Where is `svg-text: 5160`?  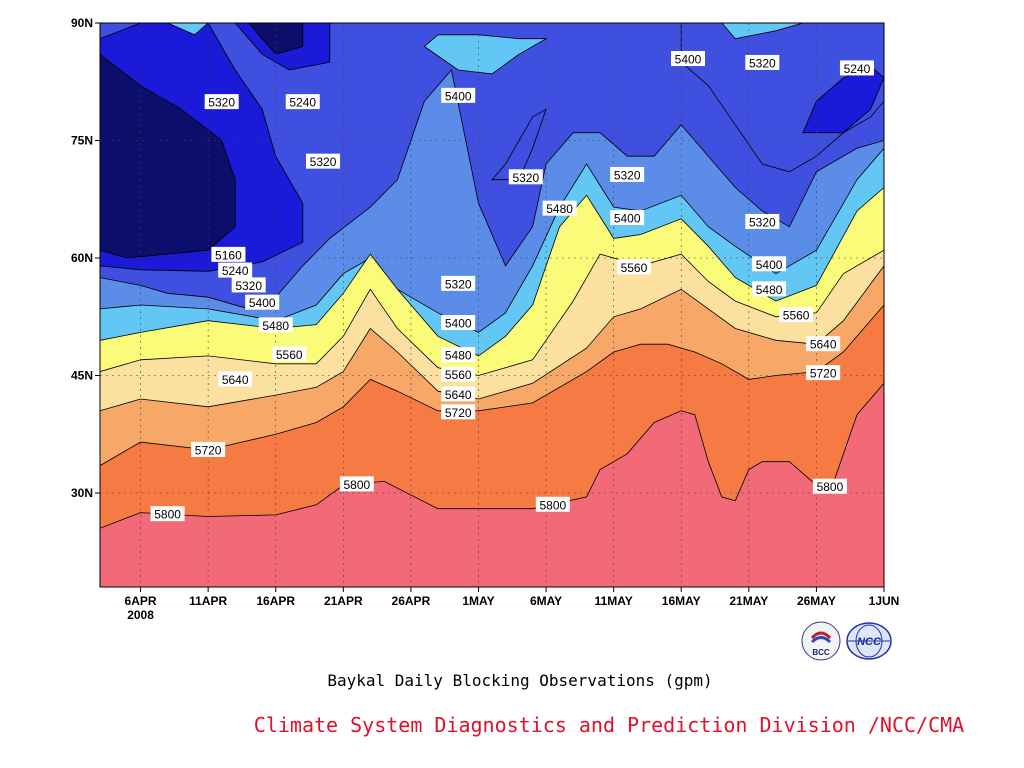
svg-text: 5160 is located at coordinates (228, 255).